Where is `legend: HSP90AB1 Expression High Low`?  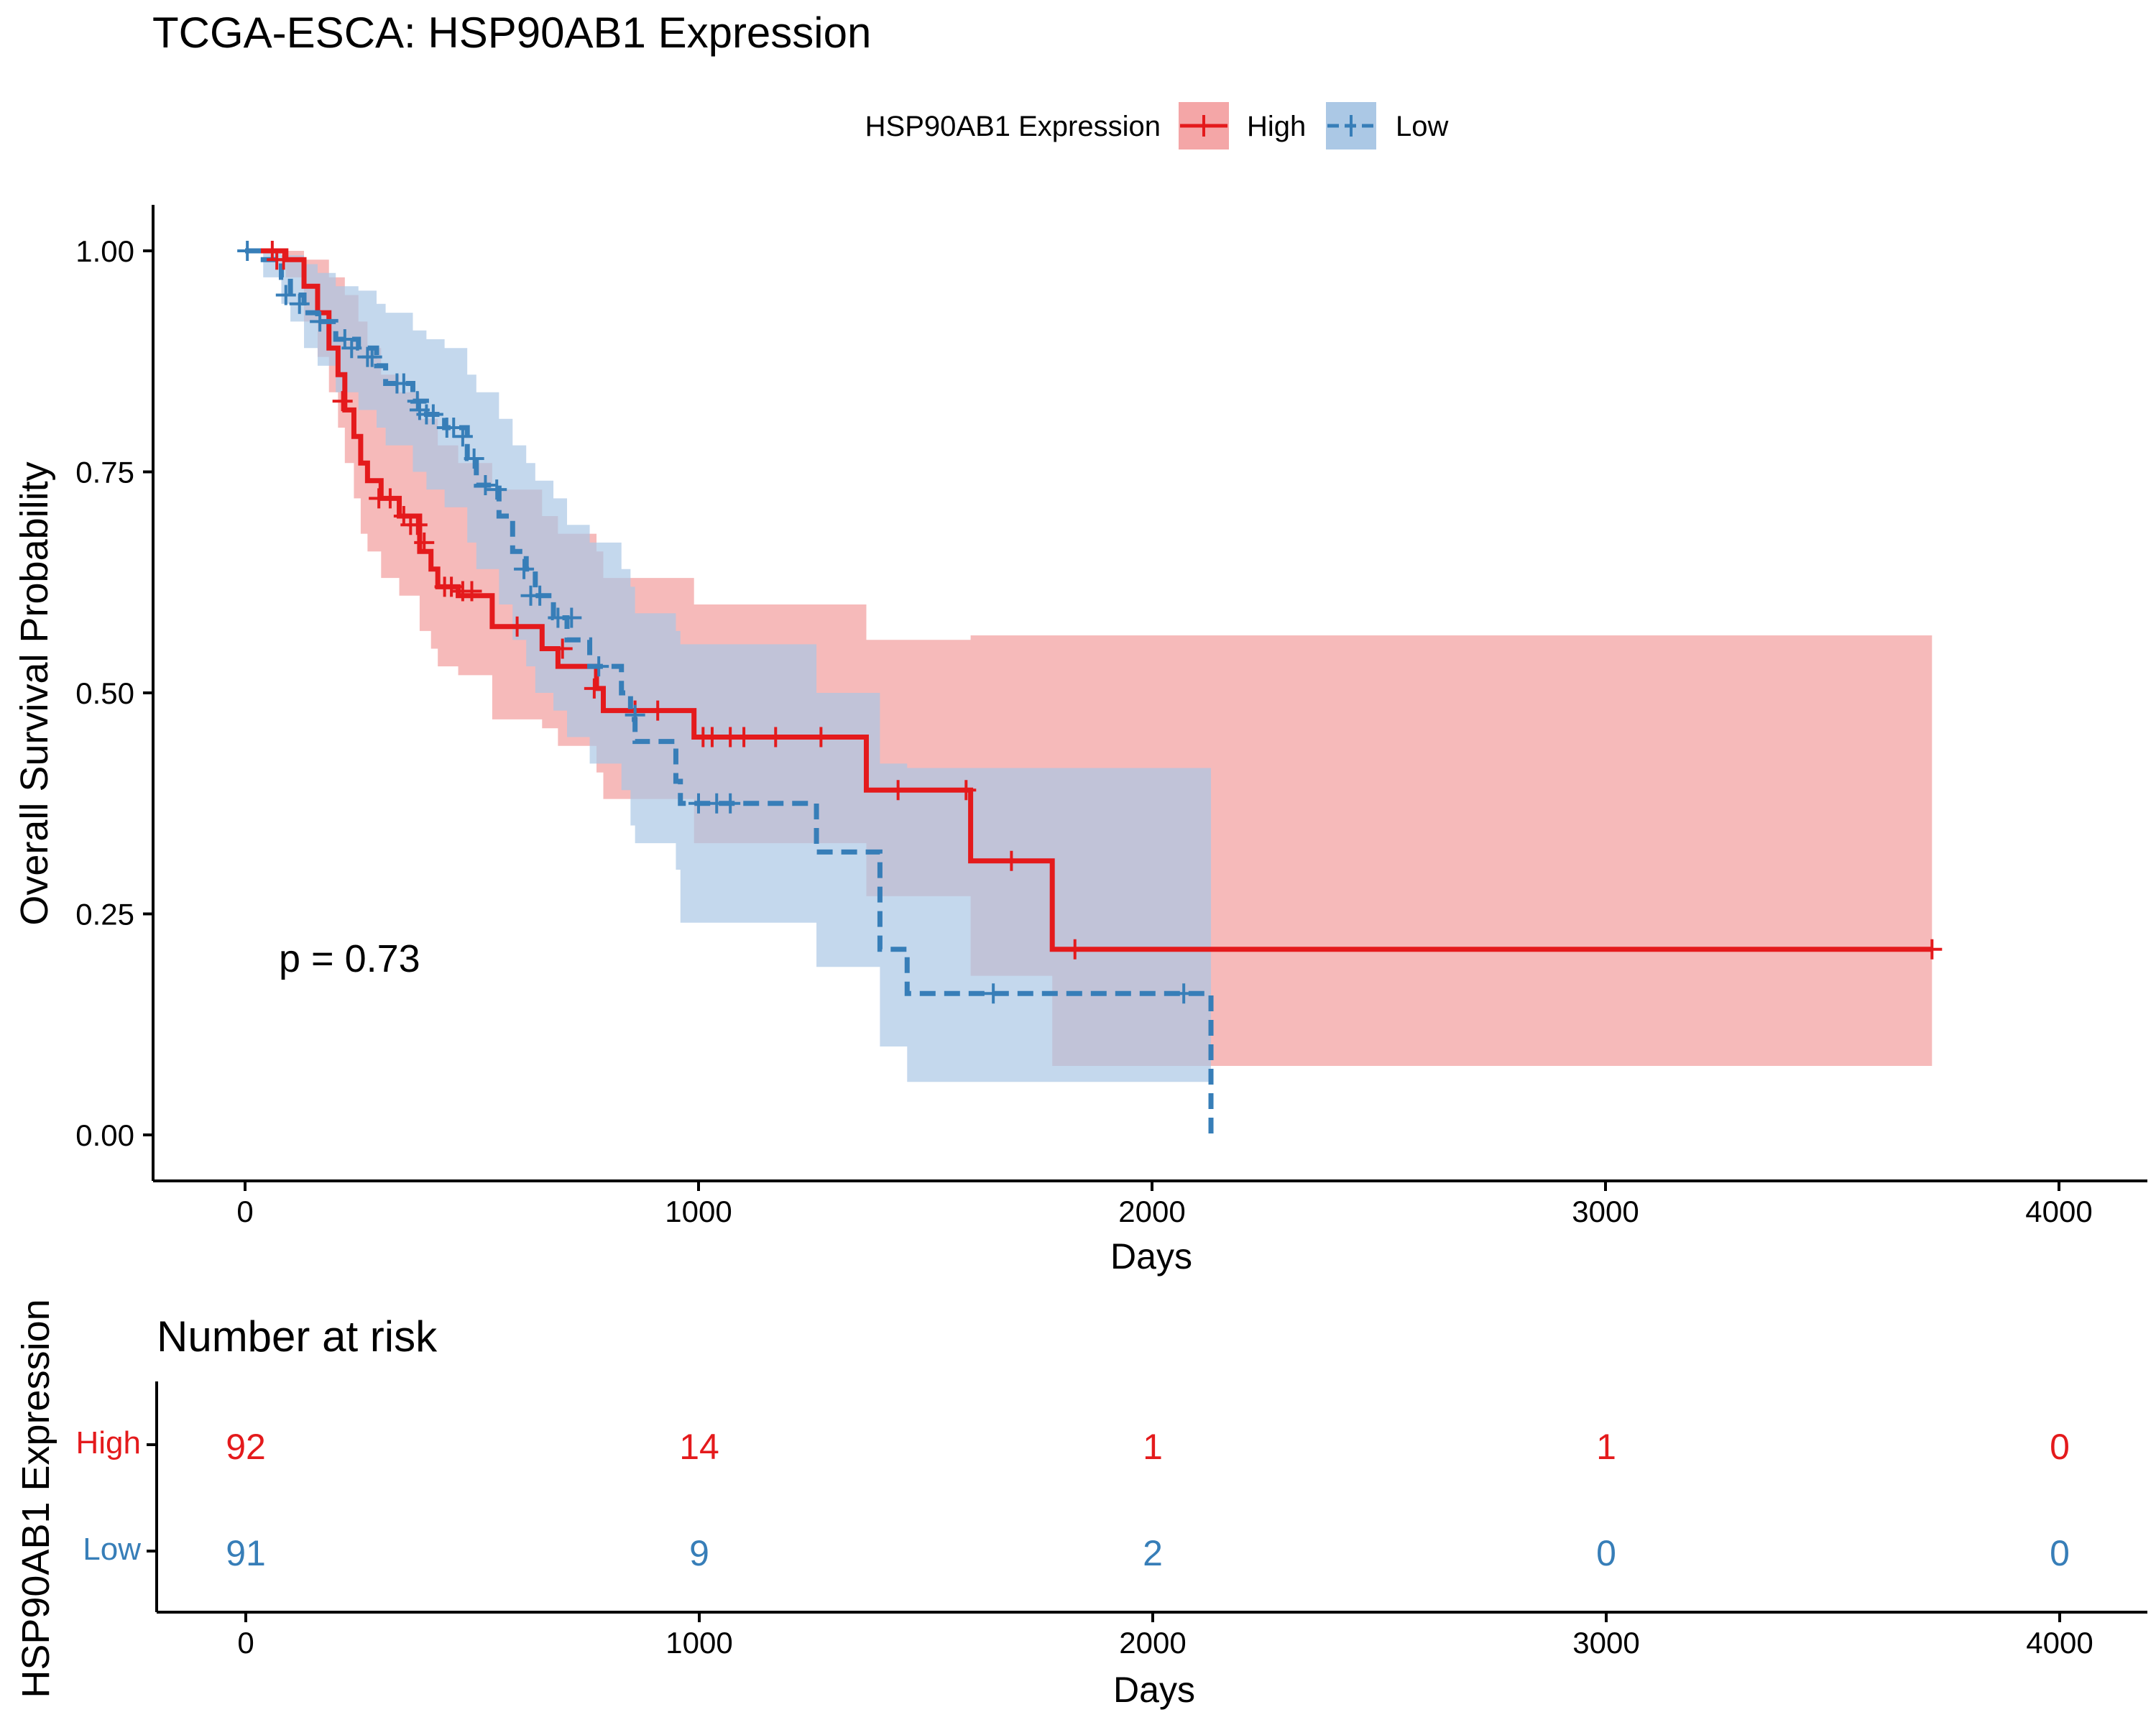 legend: HSP90AB1 Expression High Low is located at coordinates (1156, 126).